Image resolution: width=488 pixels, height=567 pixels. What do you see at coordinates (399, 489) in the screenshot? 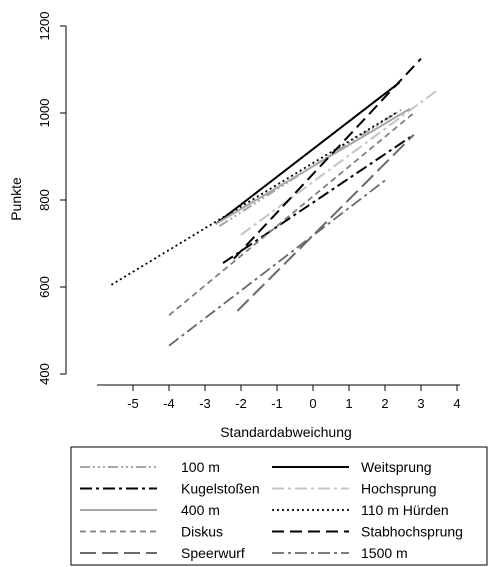
I see `legend-label: Hochsprung` at bounding box center [399, 489].